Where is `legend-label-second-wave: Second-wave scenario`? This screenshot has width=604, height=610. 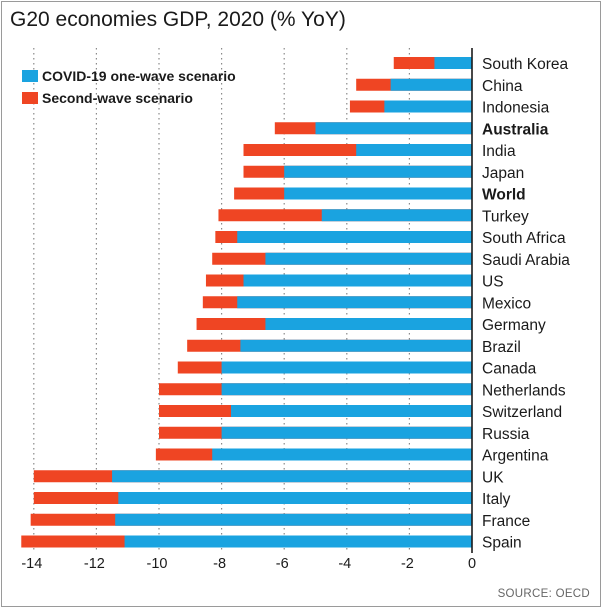
legend-label-second-wave: Second-wave scenario is located at coordinates (117, 98).